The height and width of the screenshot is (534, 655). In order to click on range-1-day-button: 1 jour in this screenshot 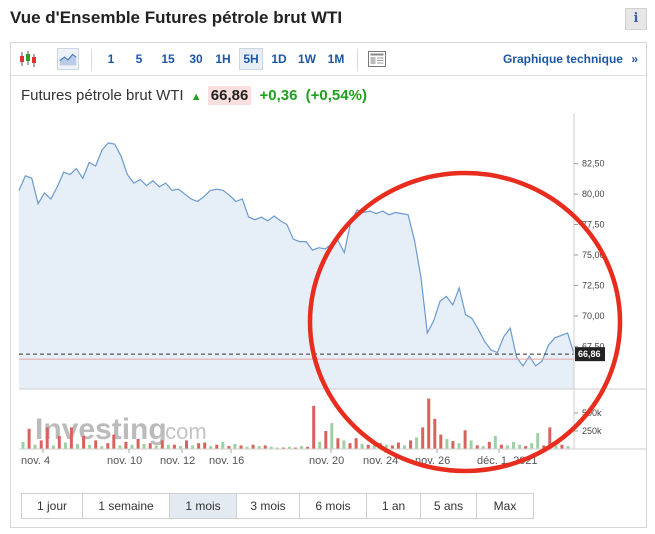, I will do `click(52, 506)`.